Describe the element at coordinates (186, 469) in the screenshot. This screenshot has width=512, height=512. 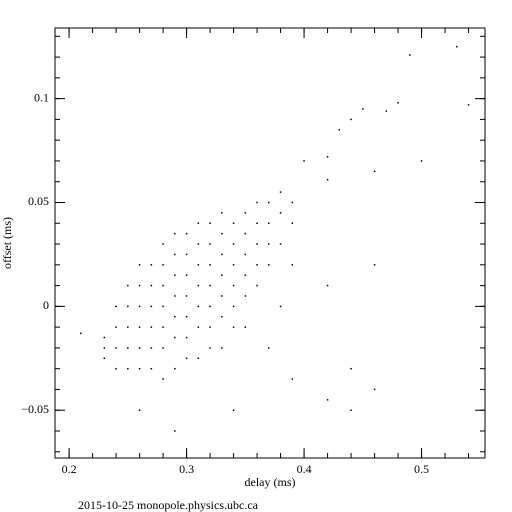
I see `x-tick-label: 0.3` at that location.